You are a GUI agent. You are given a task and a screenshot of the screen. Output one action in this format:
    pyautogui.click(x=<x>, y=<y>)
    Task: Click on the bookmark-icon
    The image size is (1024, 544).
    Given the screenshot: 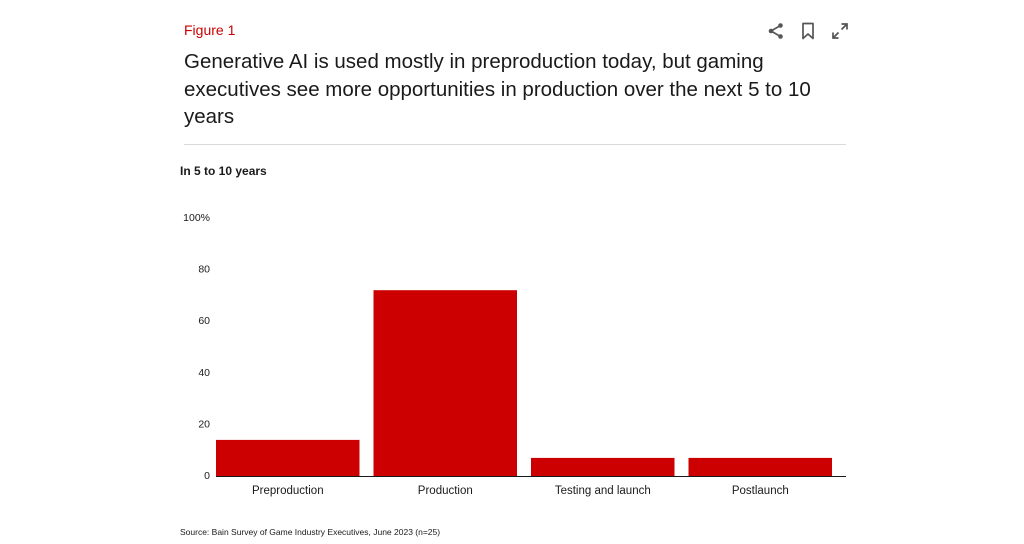 What is the action you would take?
    pyautogui.click(x=808, y=31)
    